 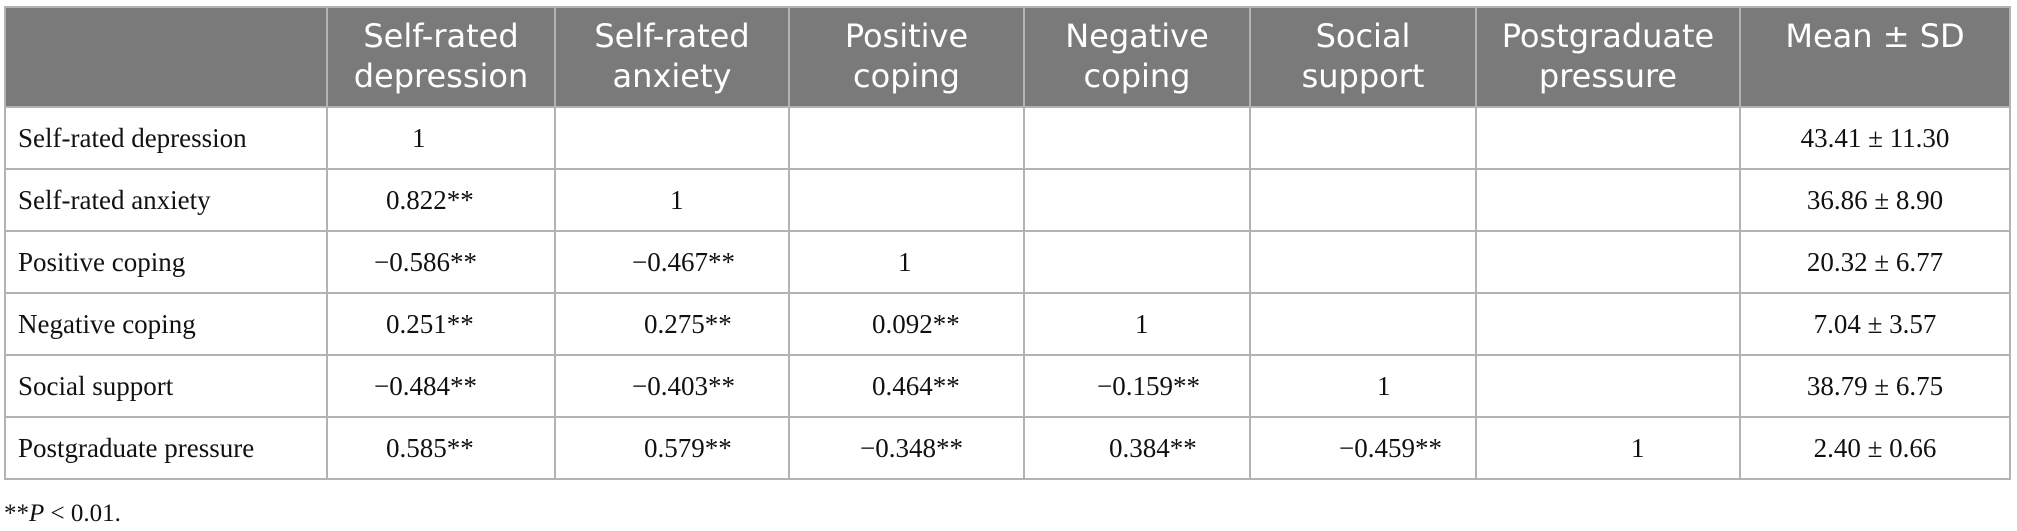 What do you see at coordinates (672, 324) in the screenshot?
I see `correlation-cell: 0.275**` at bounding box center [672, 324].